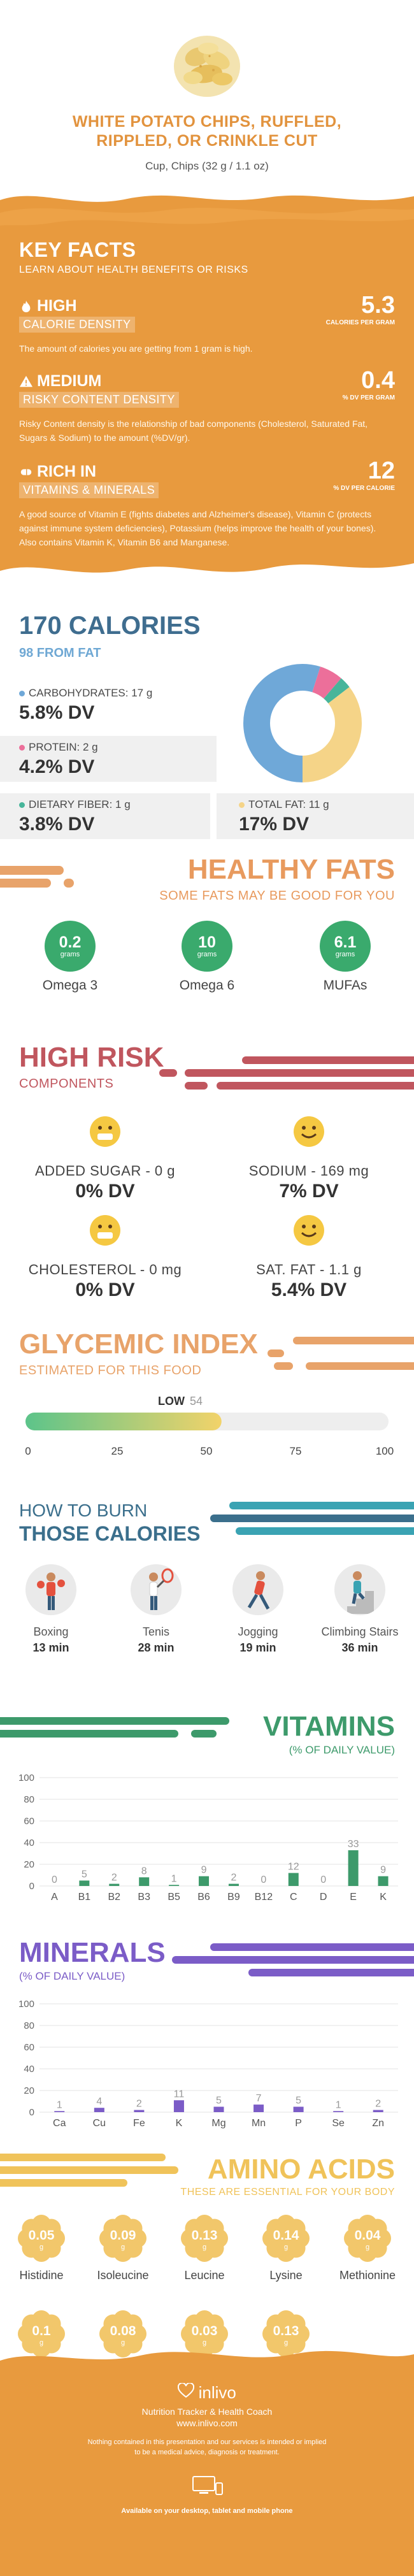  What do you see at coordinates (118, 1451) in the screenshot?
I see `glycemic-tick-label: 25` at bounding box center [118, 1451].